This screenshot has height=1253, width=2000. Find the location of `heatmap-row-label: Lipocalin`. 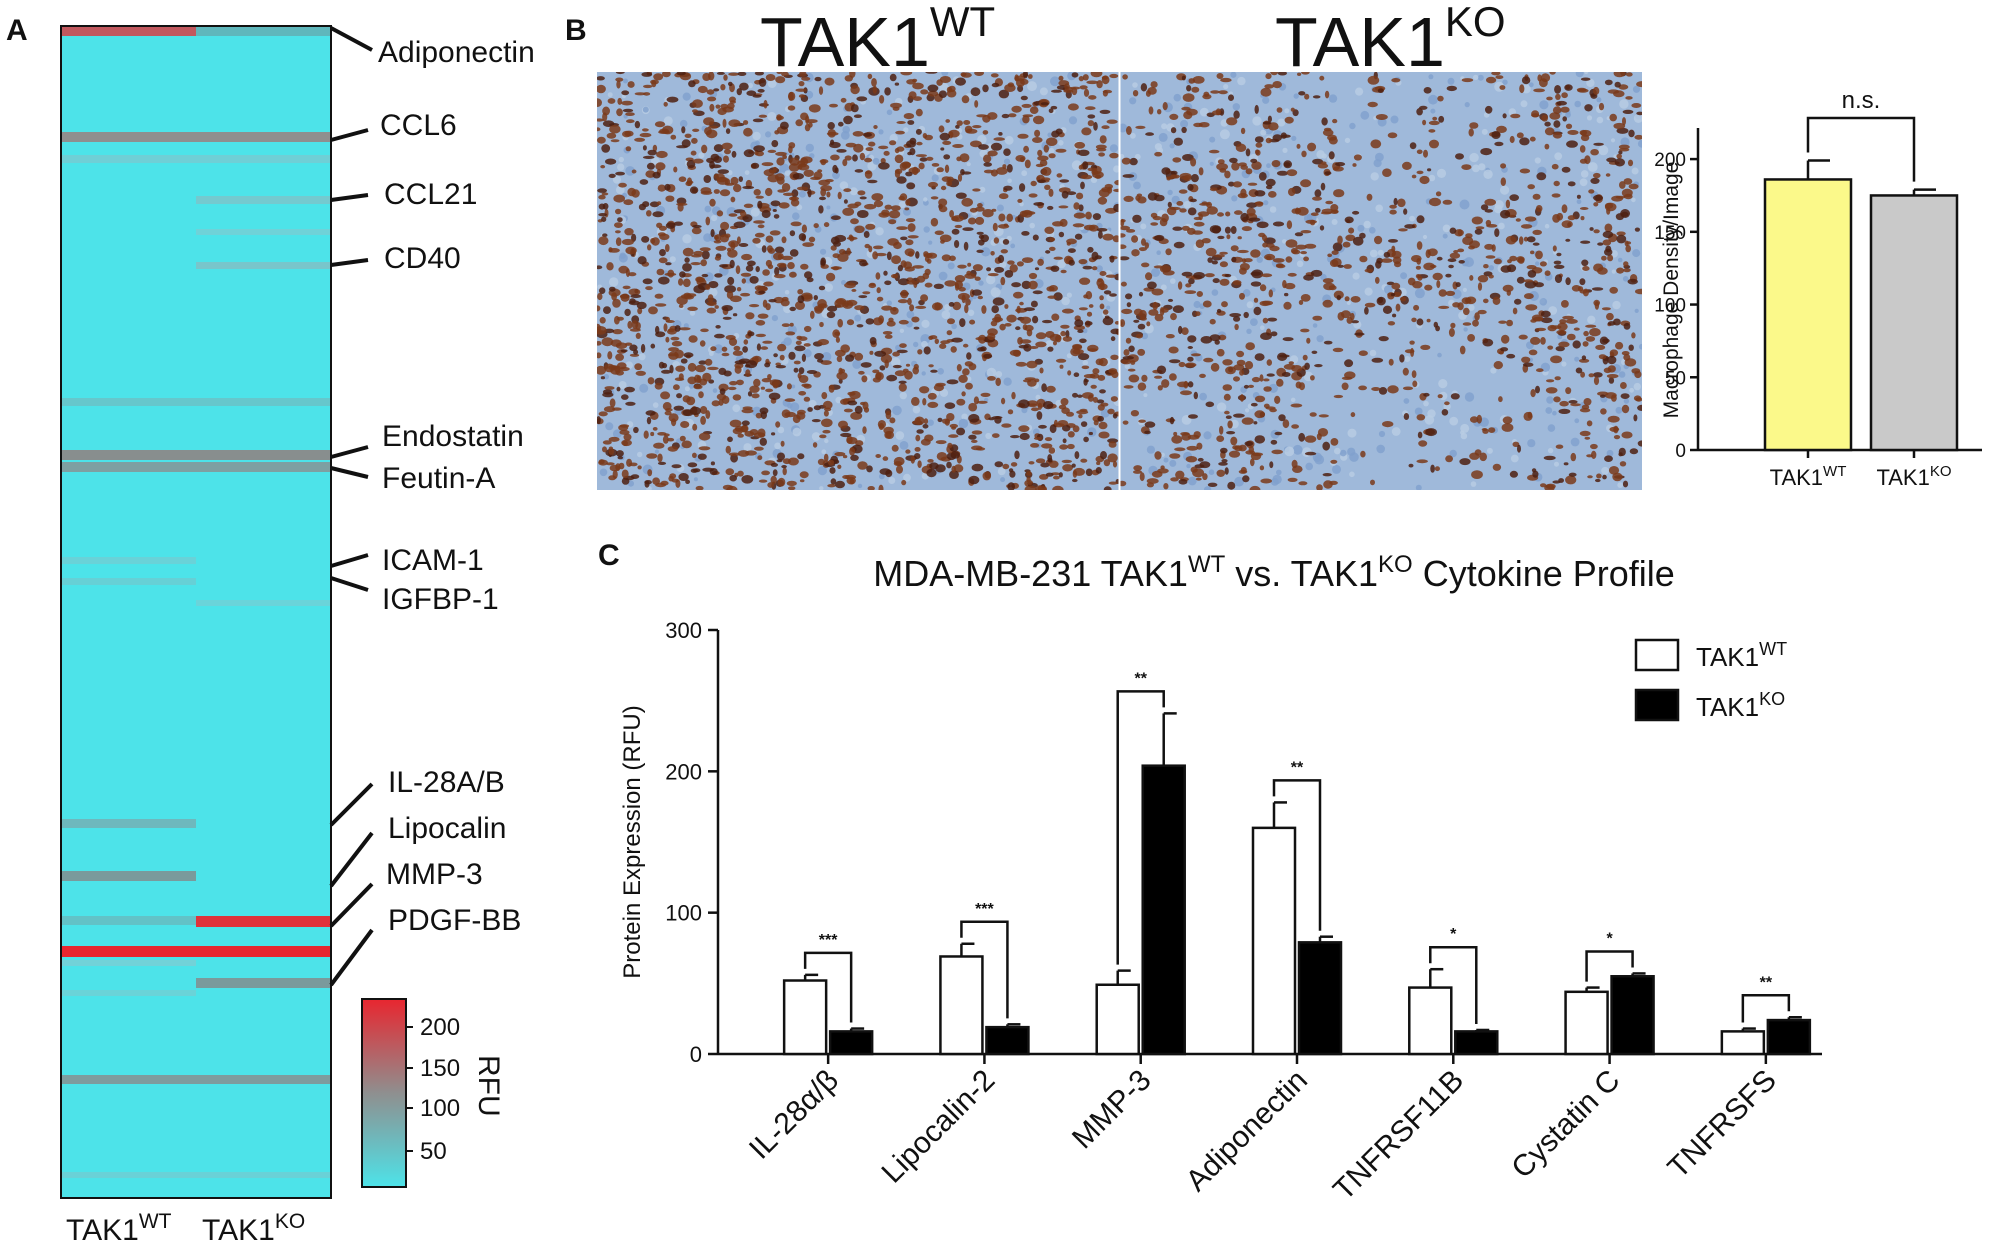

heatmap-row-label: Lipocalin is located at coordinates (447, 828).